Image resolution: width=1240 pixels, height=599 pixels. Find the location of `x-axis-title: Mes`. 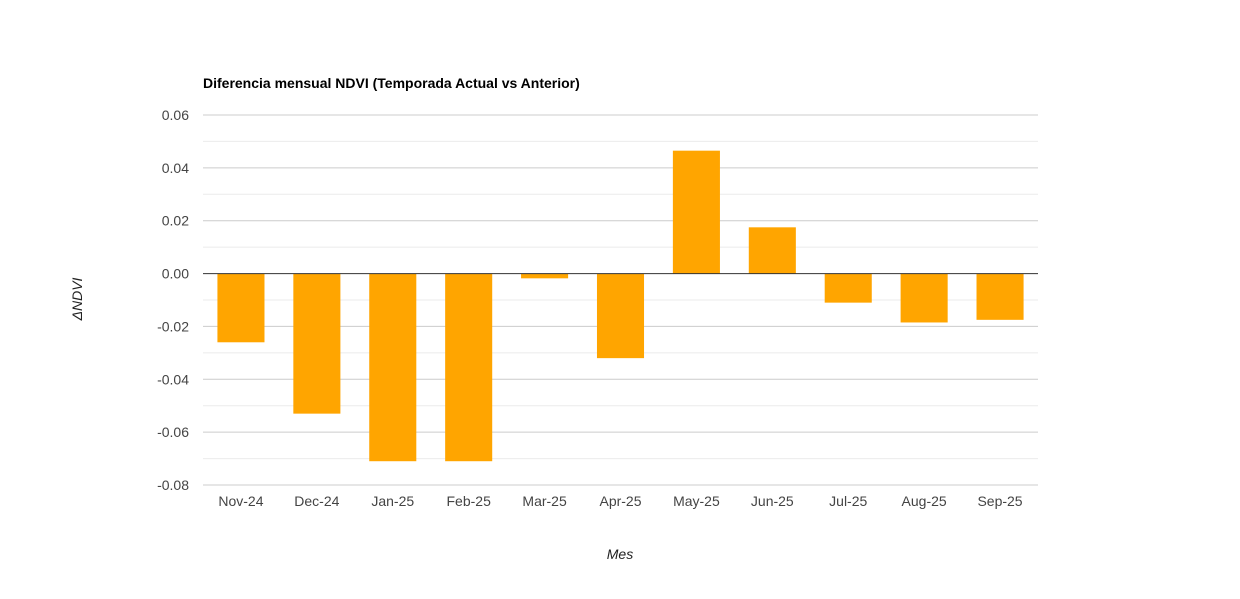

x-axis-title: Mes is located at coordinates (620, 554).